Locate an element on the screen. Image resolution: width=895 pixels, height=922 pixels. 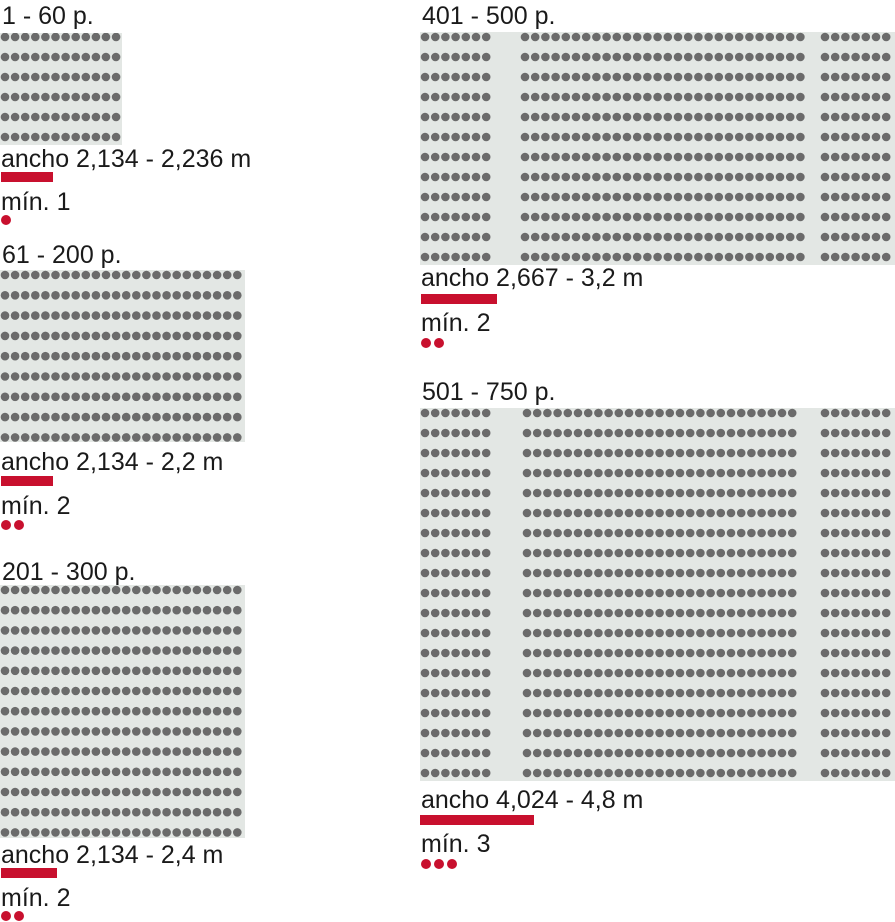
exit-dot is located at coordinates (6, 220).